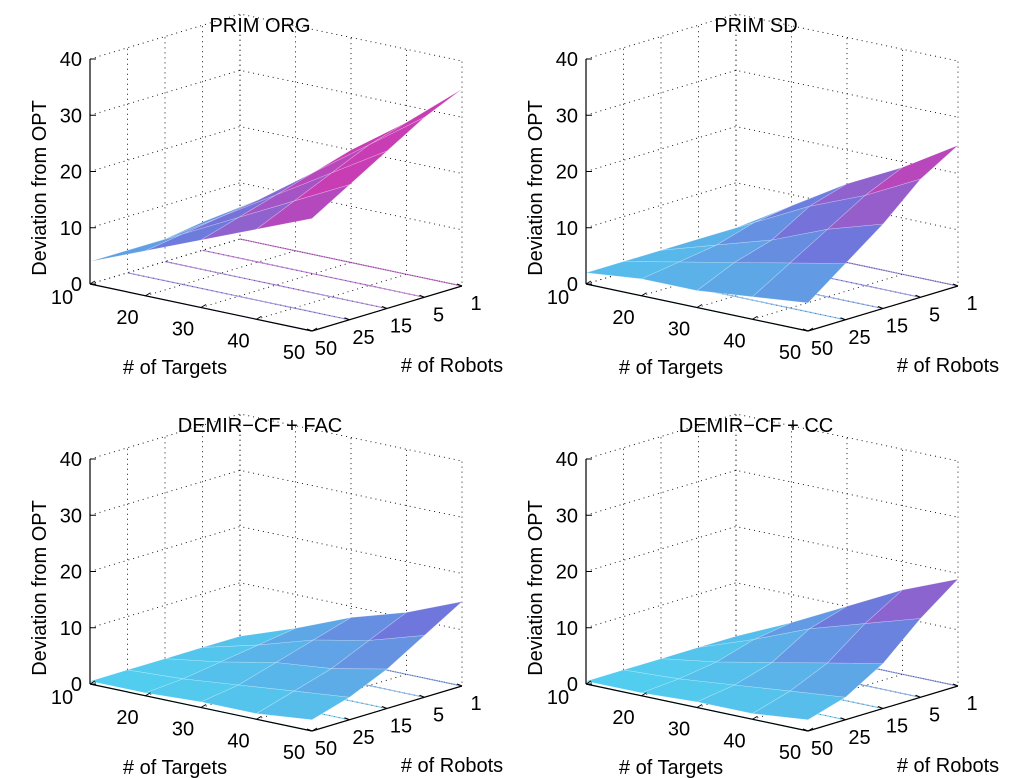 The image size is (1014, 778). What do you see at coordinates (755, 26) in the screenshot?
I see `chart-title: PRIM SD` at bounding box center [755, 26].